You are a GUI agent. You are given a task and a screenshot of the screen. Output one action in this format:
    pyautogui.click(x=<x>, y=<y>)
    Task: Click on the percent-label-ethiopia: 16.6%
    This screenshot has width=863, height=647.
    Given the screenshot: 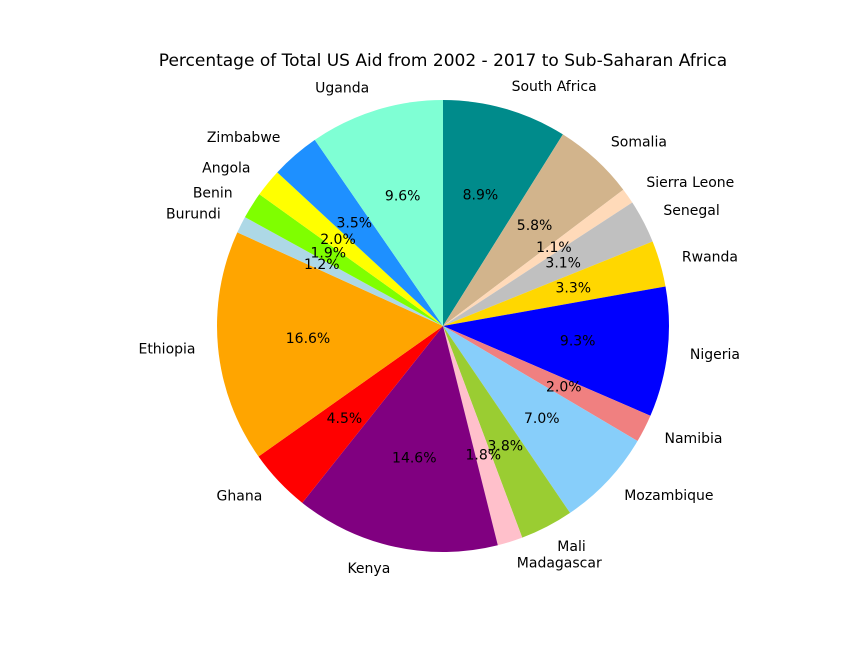 What is the action you would take?
    pyautogui.click(x=308, y=339)
    